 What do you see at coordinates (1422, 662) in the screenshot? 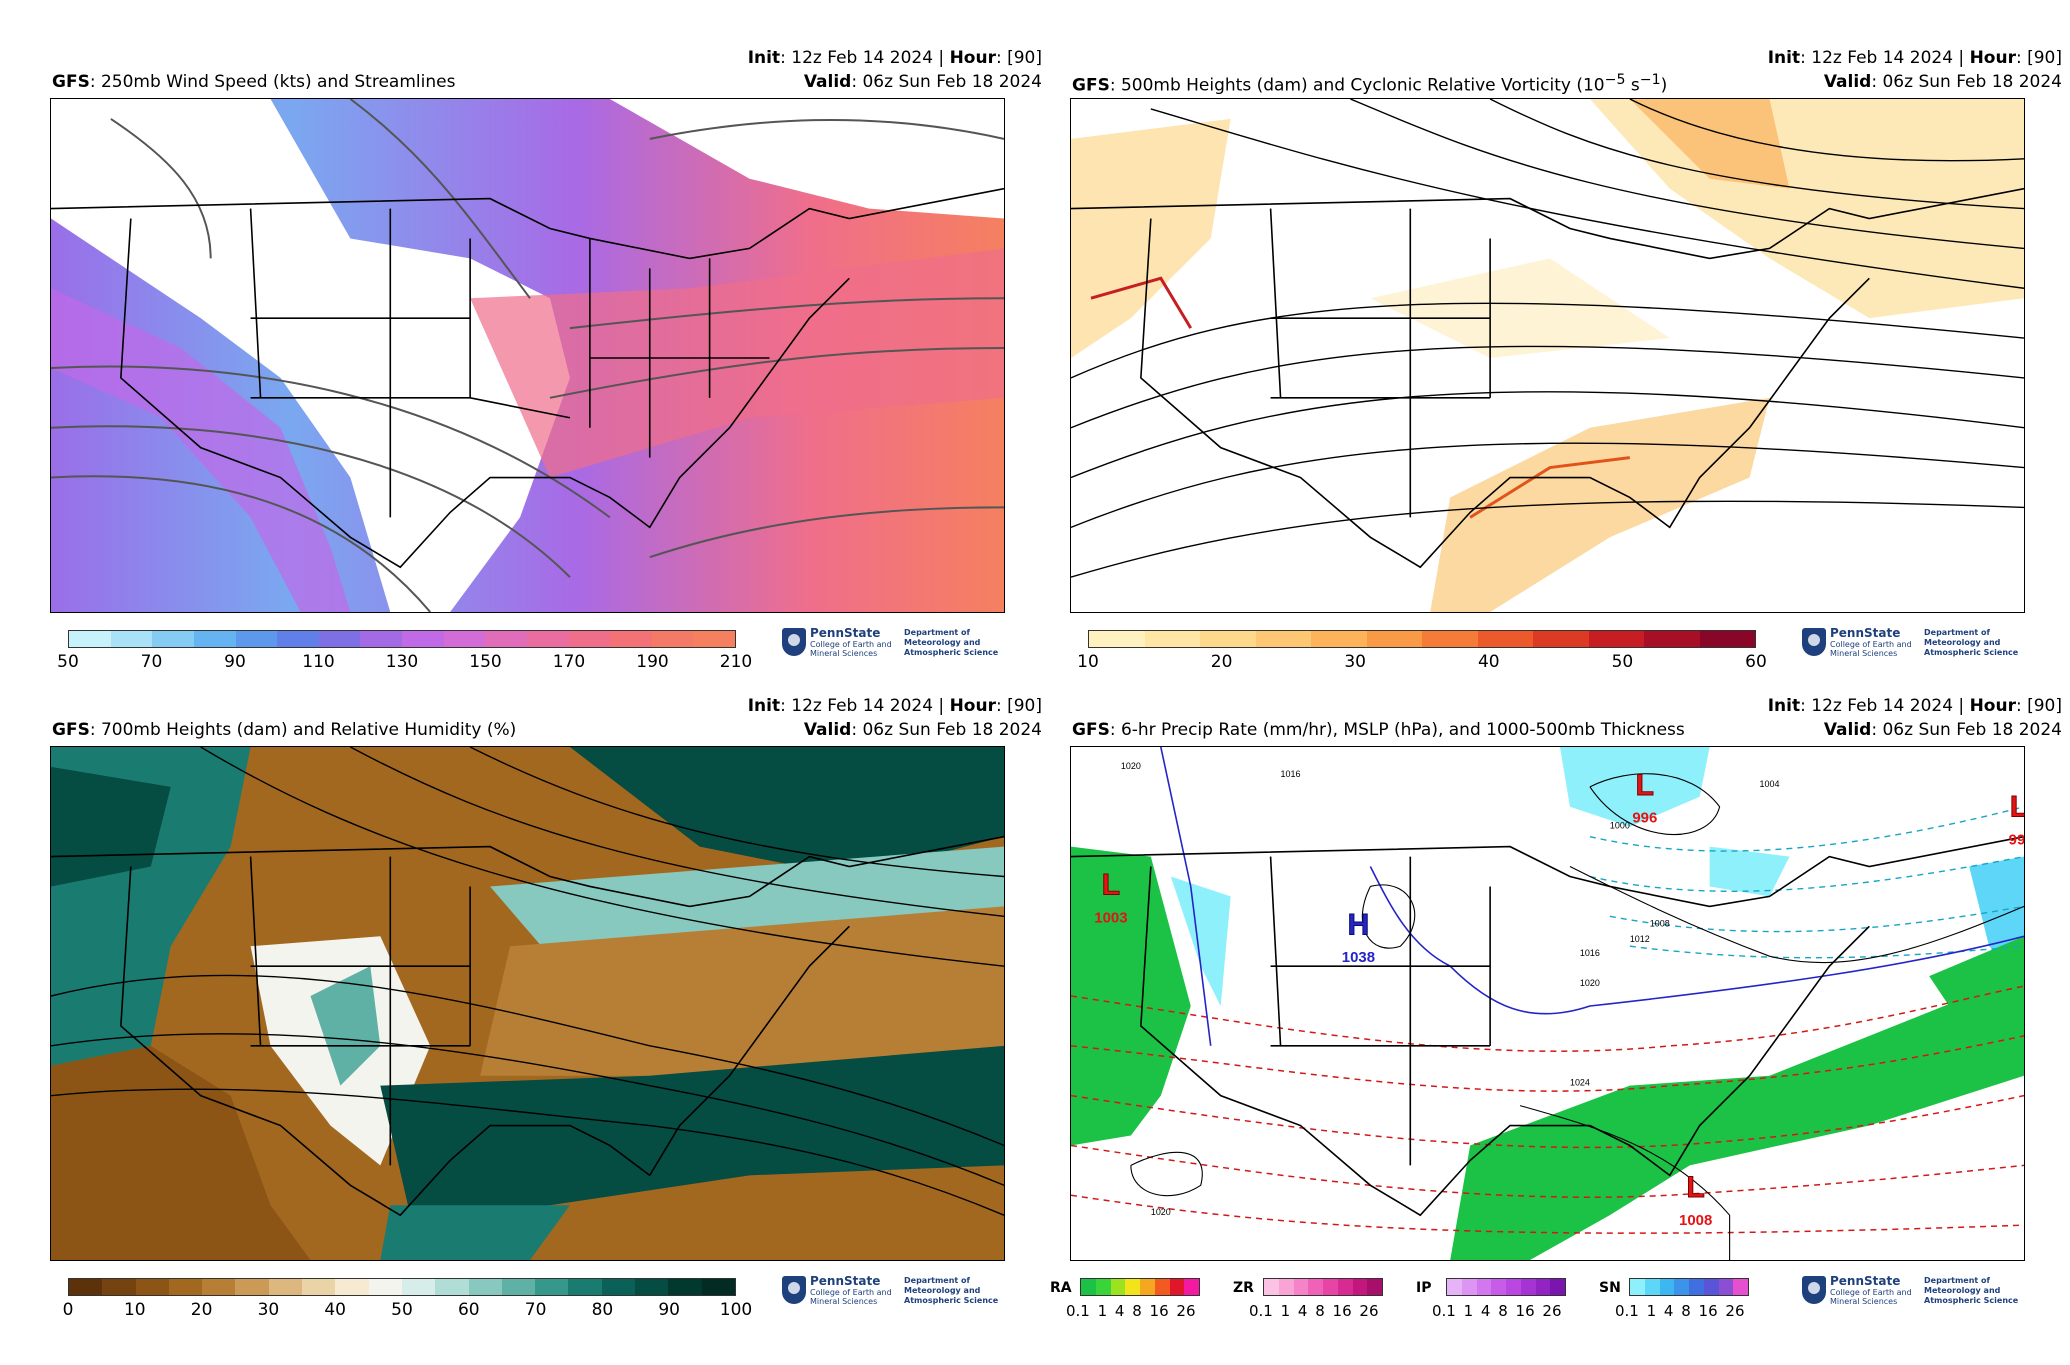
I see `vorticity-colorbar-ticks: 10 20 30 40 50 60` at bounding box center [1422, 662].